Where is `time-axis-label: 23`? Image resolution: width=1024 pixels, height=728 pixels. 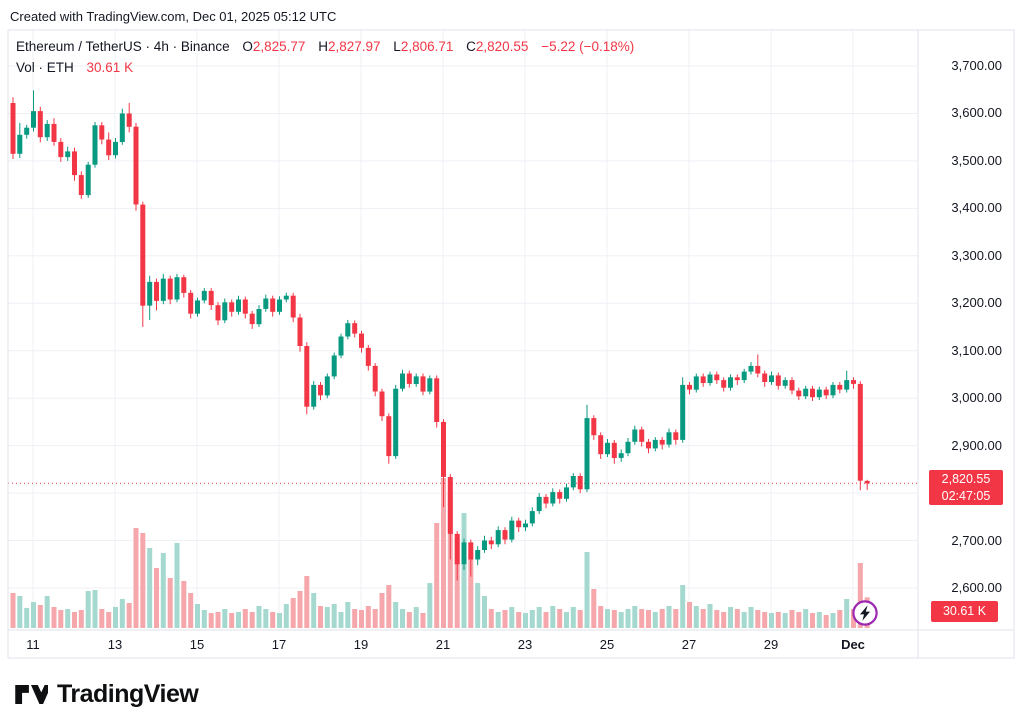
time-axis-label: 23 is located at coordinates (525, 644).